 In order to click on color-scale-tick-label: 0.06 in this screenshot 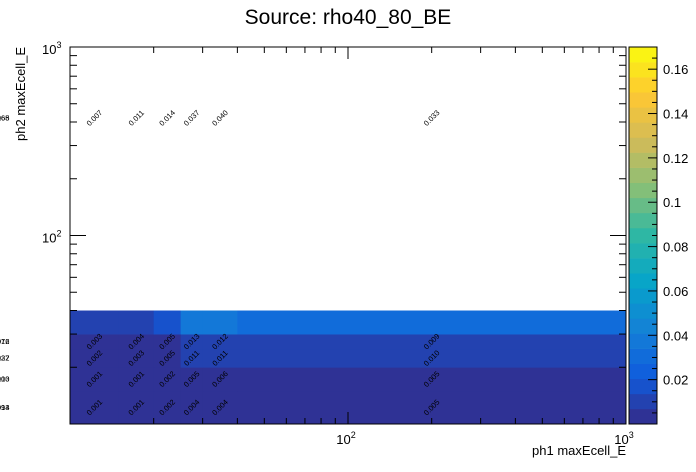, I will do `click(675, 291)`.